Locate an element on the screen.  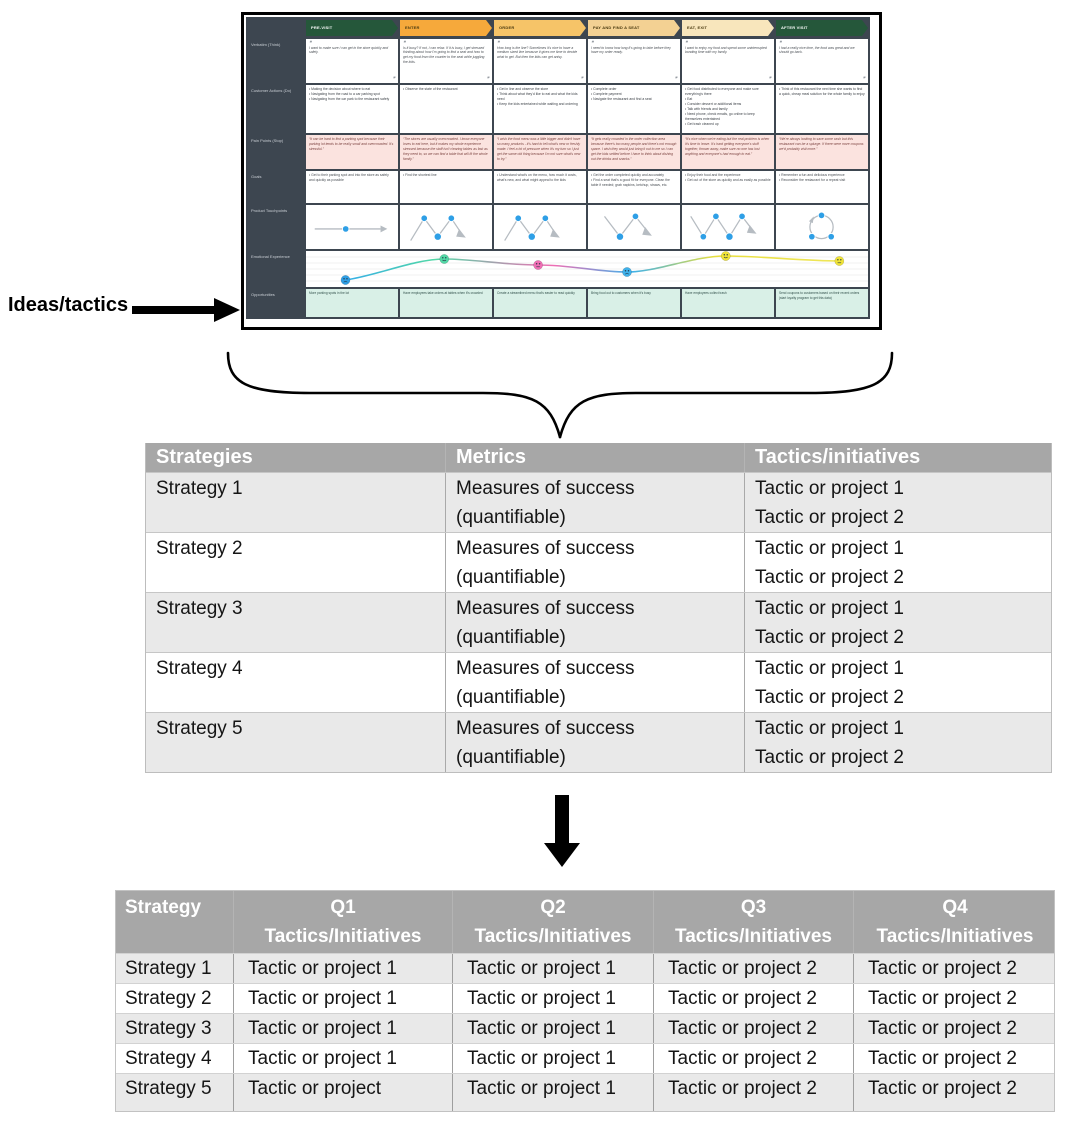
down-arrow-icon is located at coordinates (562, 831).